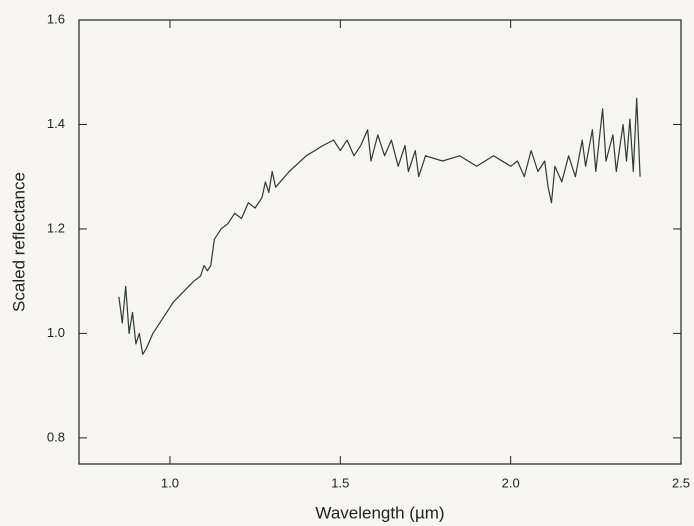 This screenshot has height=526, width=694. What do you see at coordinates (56, 332) in the screenshot?
I see `y-tick-label: 1.0` at bounding box center [56, 332].